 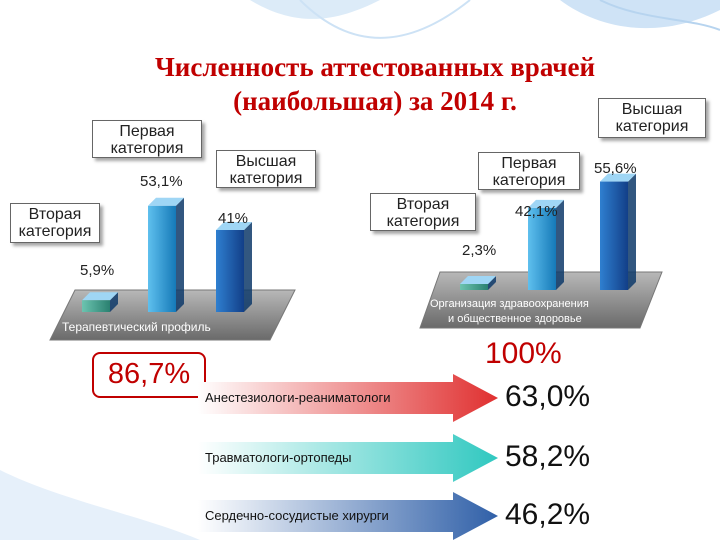 I want to click on bar-2-1-side, so click(x=492, y=283).